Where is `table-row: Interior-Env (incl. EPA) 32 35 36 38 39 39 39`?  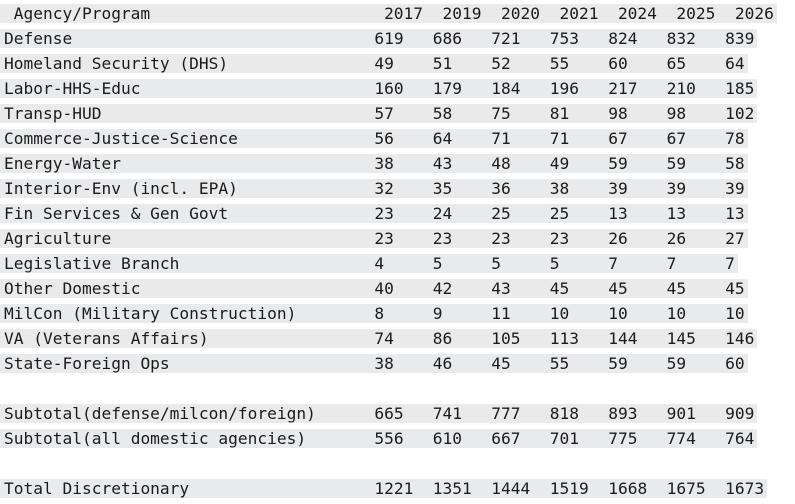
table-row: Interior-Env (incl. EPA) 32 35 36 38 39 39 39 is located at coordinates (397, 191).